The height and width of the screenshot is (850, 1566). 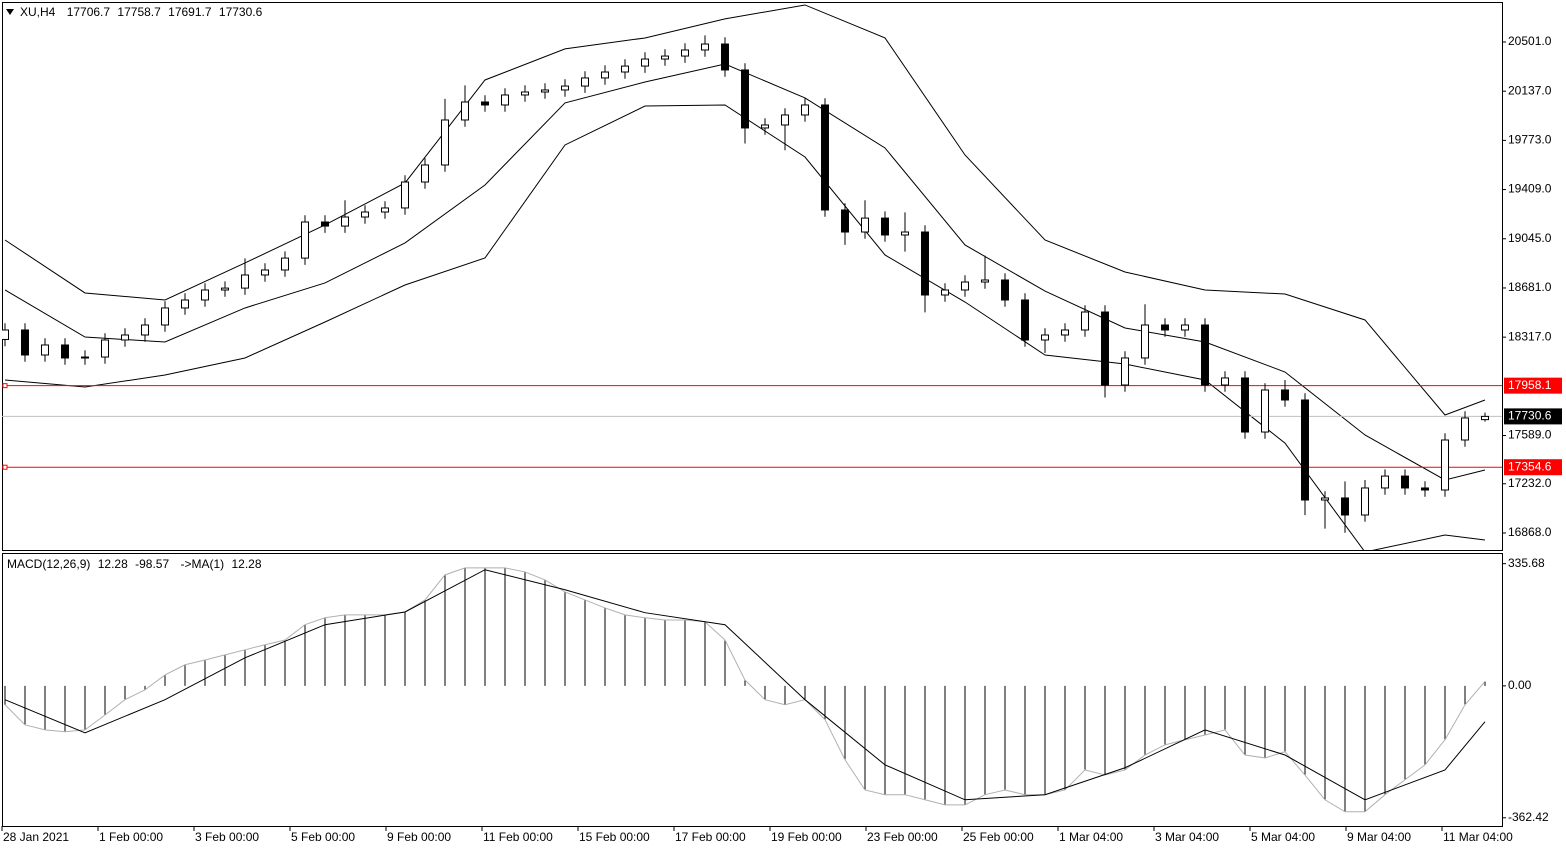 What do you see at coordinates (202, 564) in the screenshot?
I see `signal-name: ->MA(1)` at bounding box center [202, 564].